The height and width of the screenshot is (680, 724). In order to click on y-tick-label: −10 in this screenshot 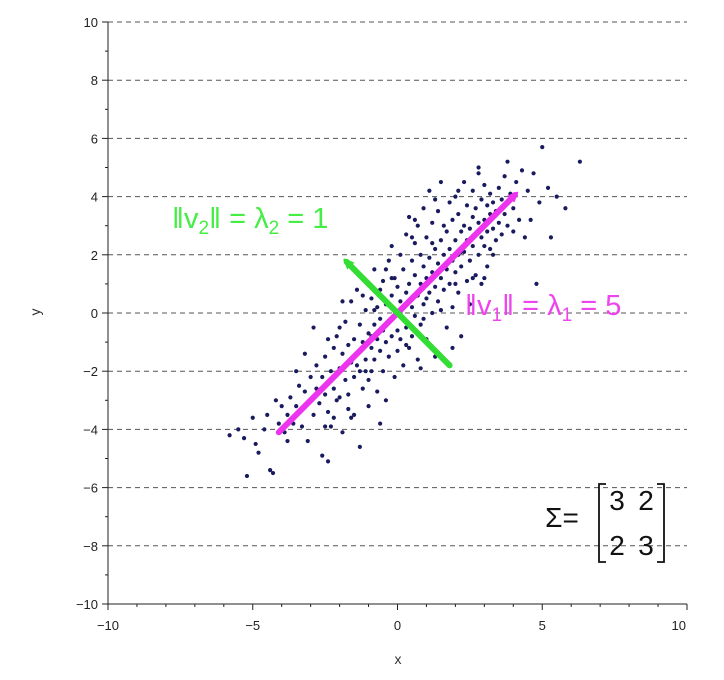, I will do `click(87, 604)`.